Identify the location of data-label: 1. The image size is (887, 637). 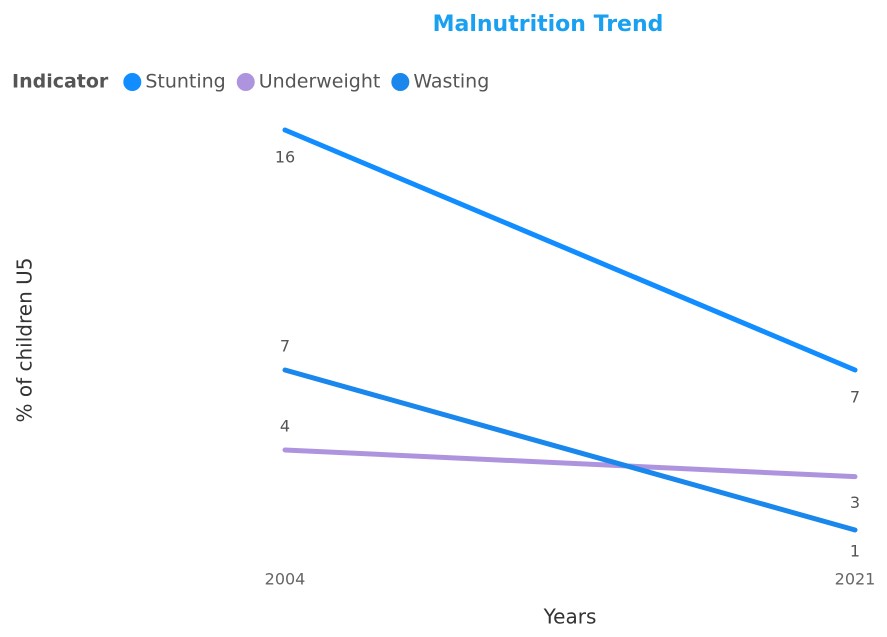
(855, 551).